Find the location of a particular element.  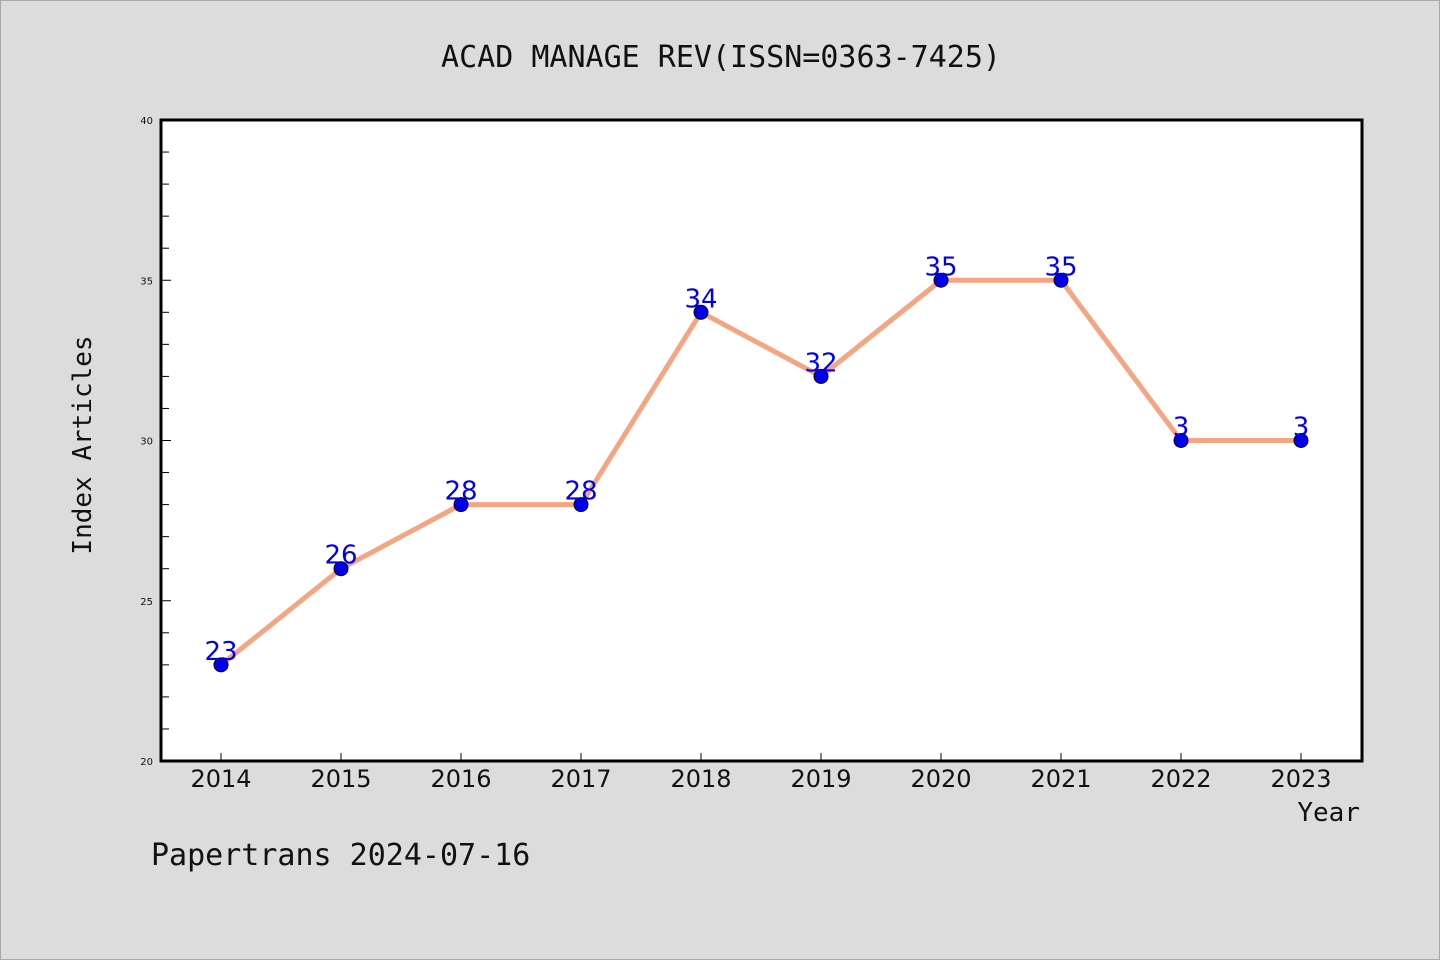

x-tick-label: 2018 is located at coordinates (700, 779).